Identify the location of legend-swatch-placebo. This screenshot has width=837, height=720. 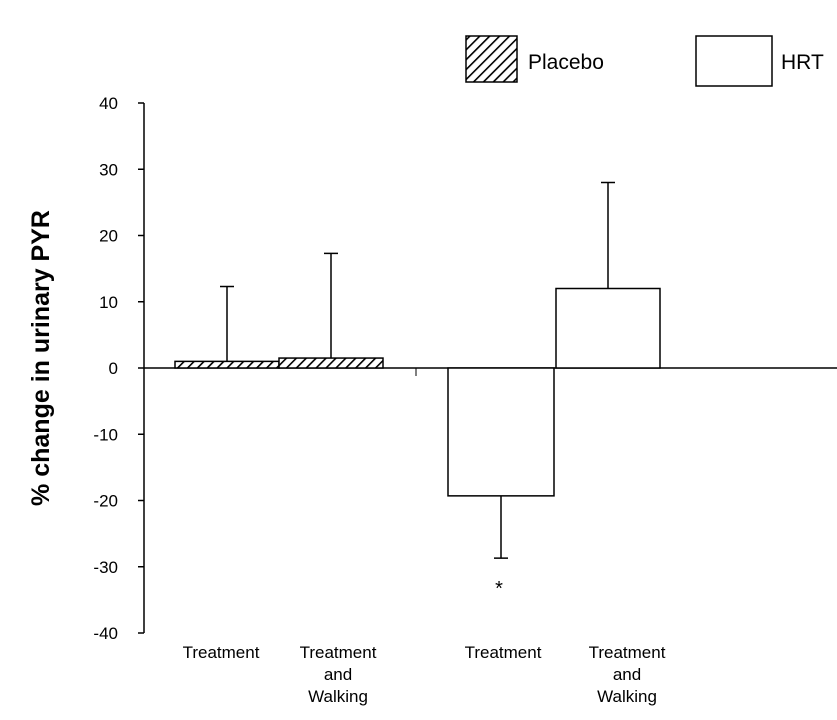
(491, 59).